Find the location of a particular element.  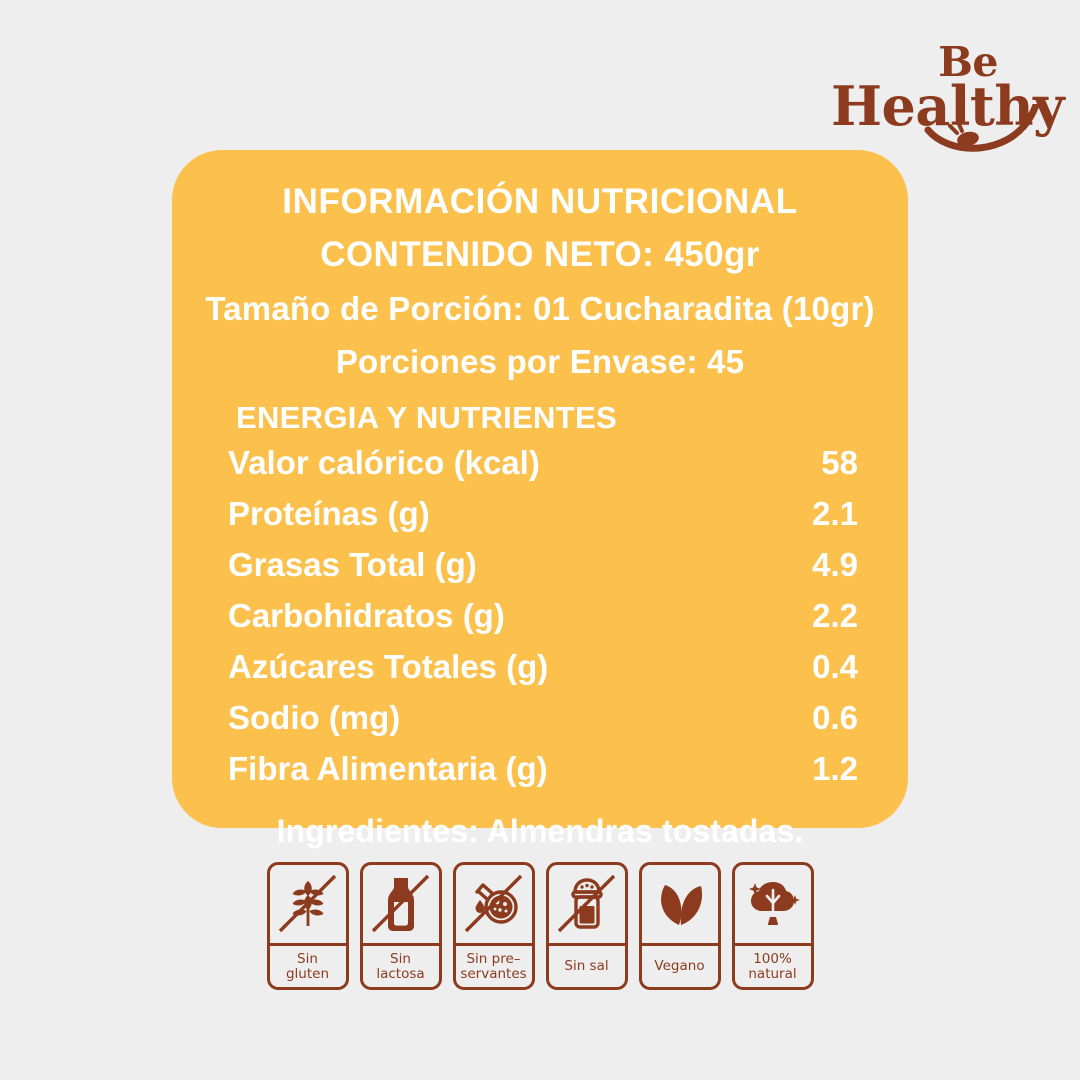

table-row: Carbohidratos (g) 2.2 is located at coordinates (543, 622).